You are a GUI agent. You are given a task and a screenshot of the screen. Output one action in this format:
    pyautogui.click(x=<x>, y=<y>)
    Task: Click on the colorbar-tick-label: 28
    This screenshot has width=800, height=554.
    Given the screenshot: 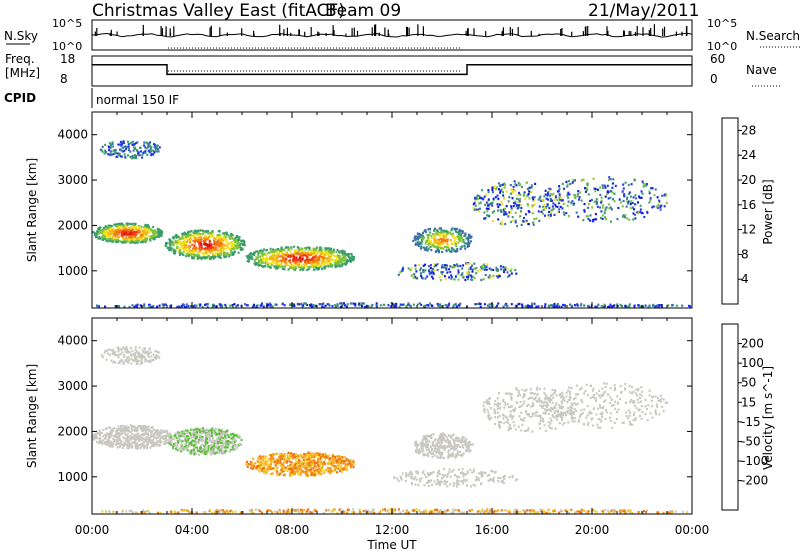 What is the action you would take?
    pyautogui.click(x=748, y=130)
    